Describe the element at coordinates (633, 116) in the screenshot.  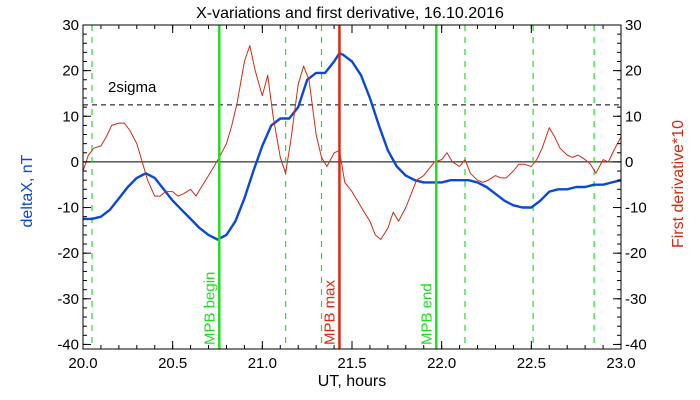
I see `y-tick-label-right: 10` at that location.